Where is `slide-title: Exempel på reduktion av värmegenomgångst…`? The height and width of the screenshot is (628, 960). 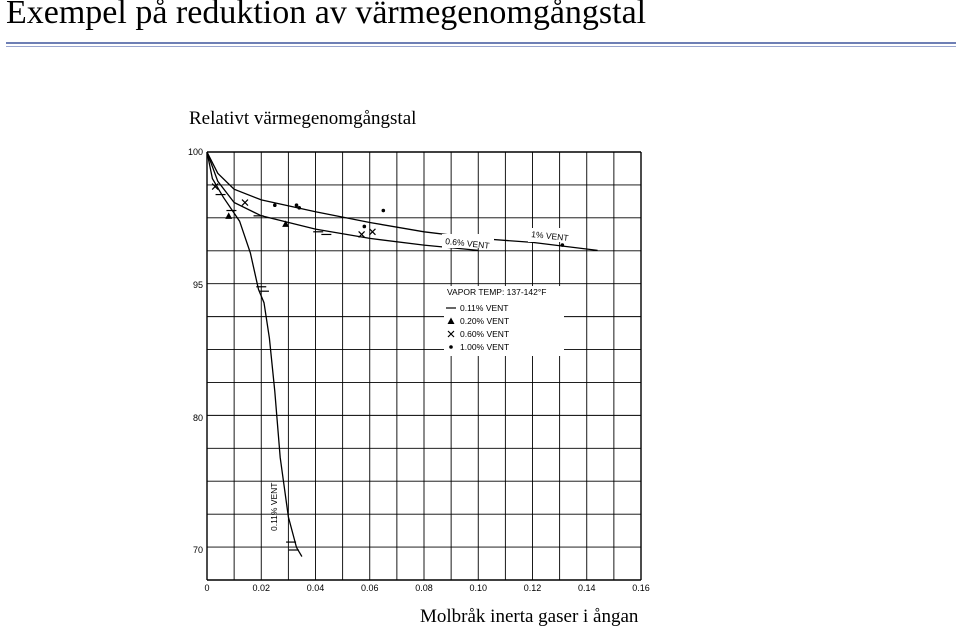
slide-title: Exempel på reduktion av värmegenomgångst… is located at coordinates (326, 15).